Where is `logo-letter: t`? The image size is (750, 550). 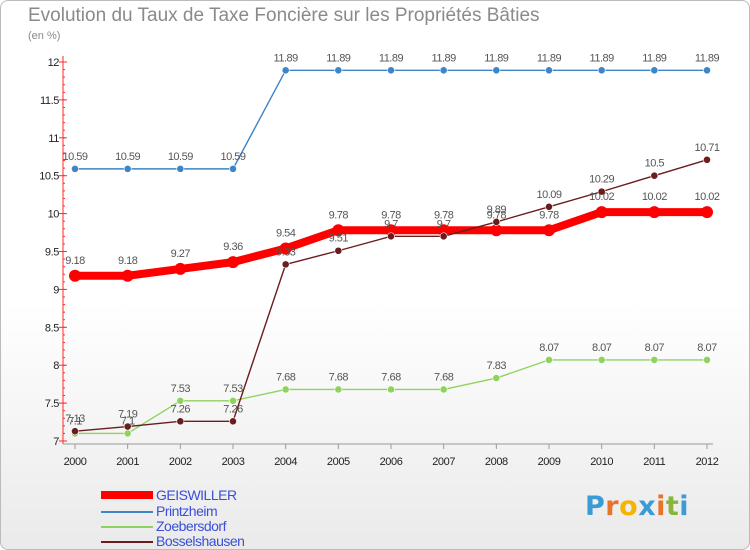
logo-letter: t is located at coordinates (672, 506).